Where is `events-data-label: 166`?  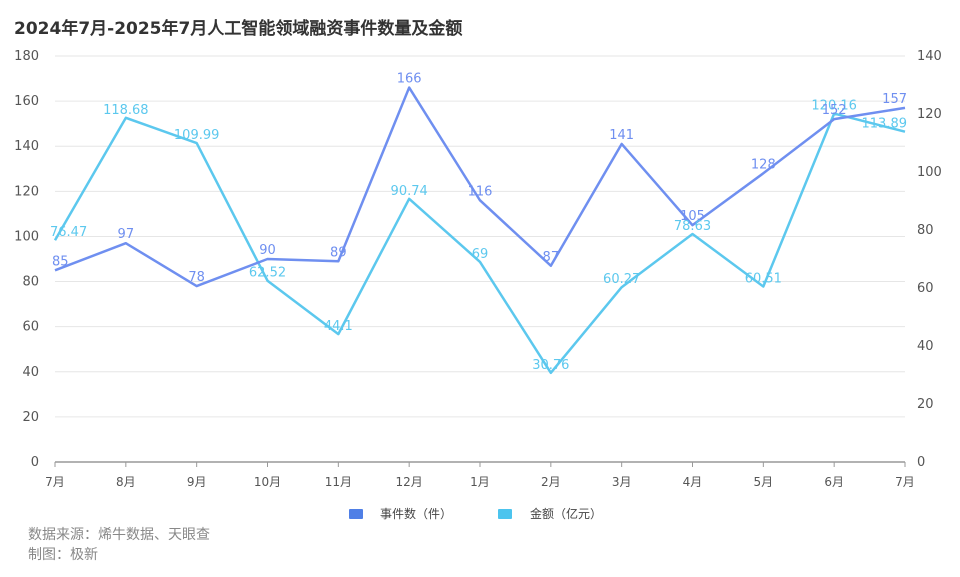
events-data-label: 166 is located at coordinates (409, 79).